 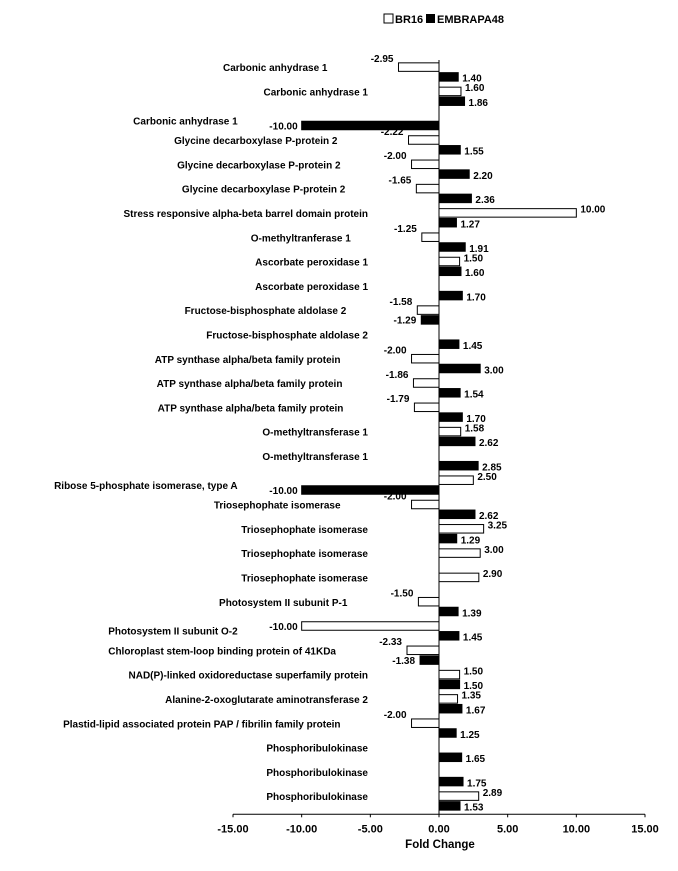 I want to click on data-label-embrapa48: -10.00, so click(x=283, y=126).